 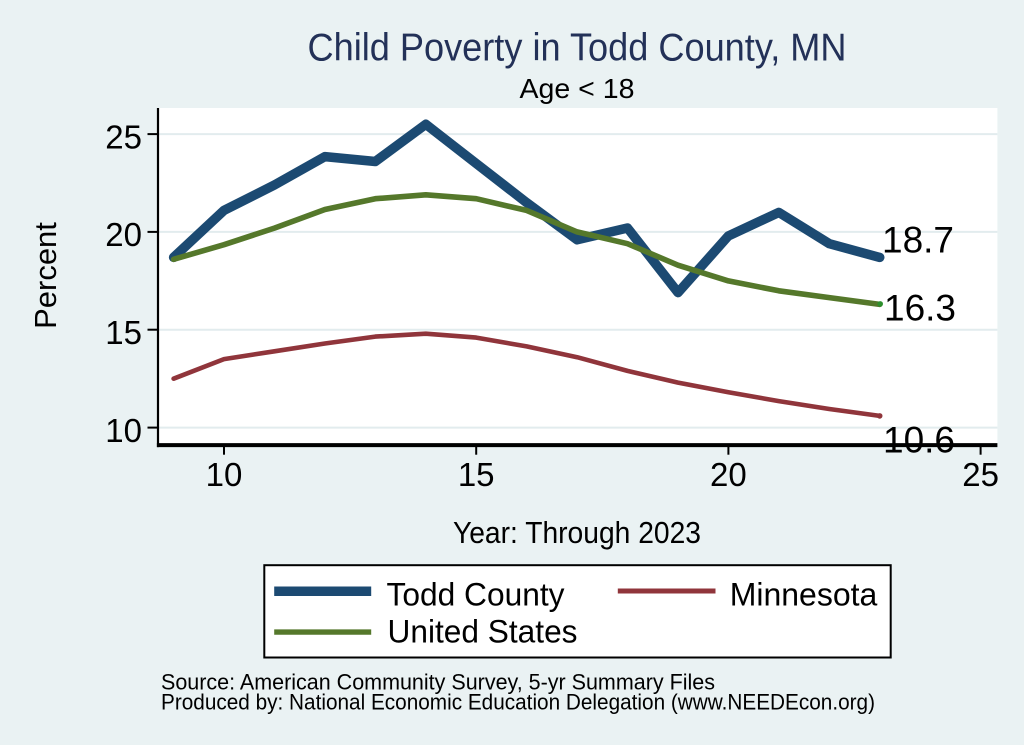 What do you see at coordinates (577, 48) in the screenshot?
I see `svg-text:Child Poverty in Todd County,: Child Poverty in Todd County, MN` at bounding box center [577, 48].